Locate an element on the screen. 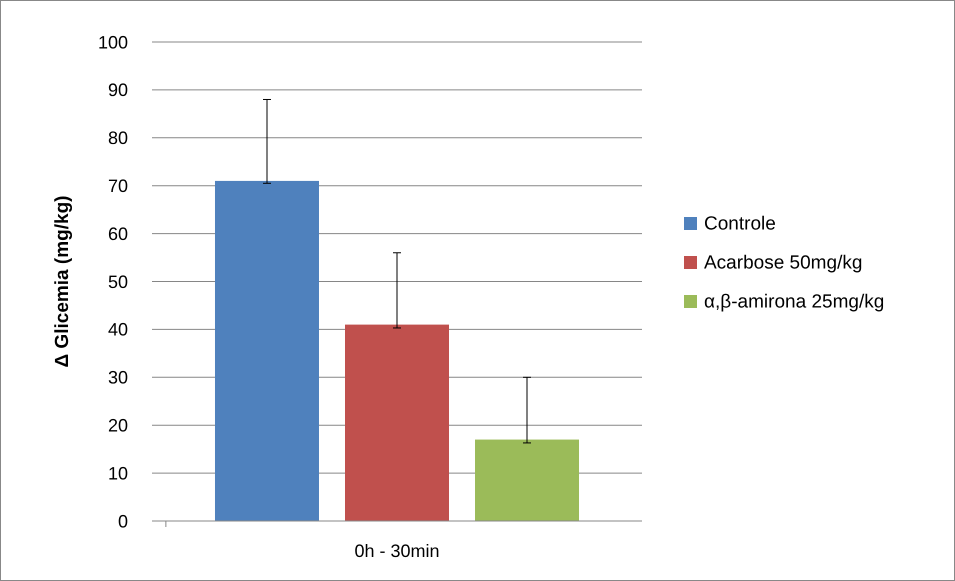  y-tick-label: 50 is located at coordinates (118, 282).